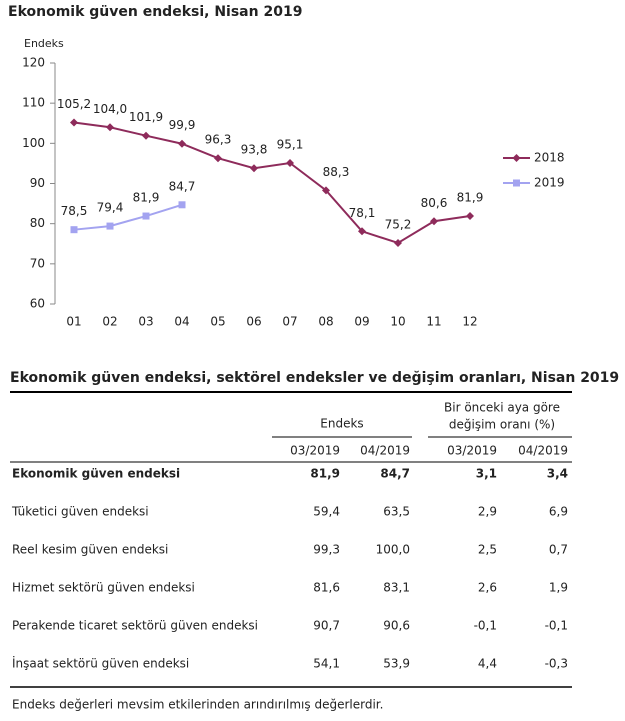 This screenshot has width=625, height=721. Describe the element at coordinates (486, 474) in the screenshot. I see `cell: 3,1` at that location.